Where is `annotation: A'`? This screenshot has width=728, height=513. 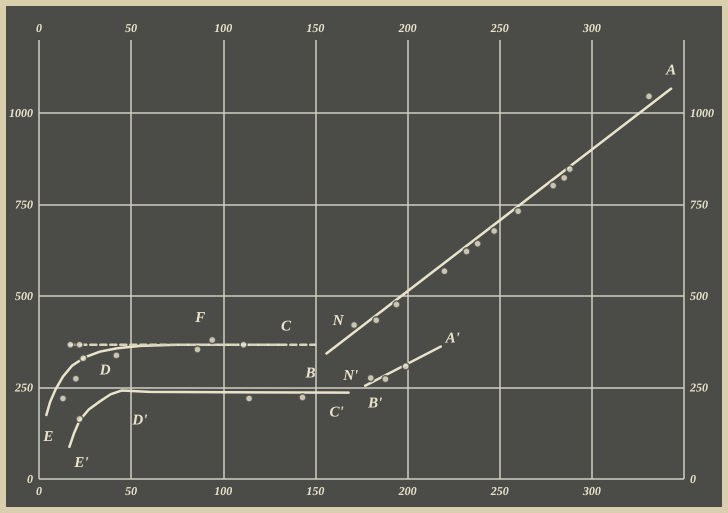
annotation: A' is located at coordinates (452, 338).